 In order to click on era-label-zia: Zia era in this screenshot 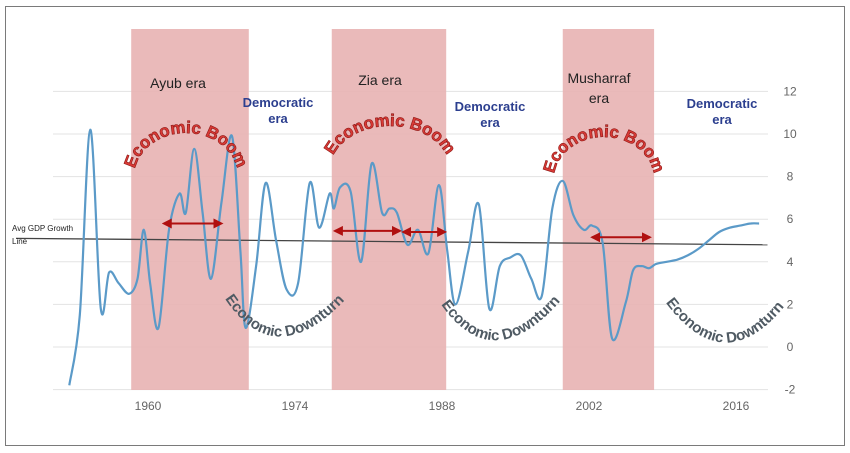, I will do `click(380, 80)`.